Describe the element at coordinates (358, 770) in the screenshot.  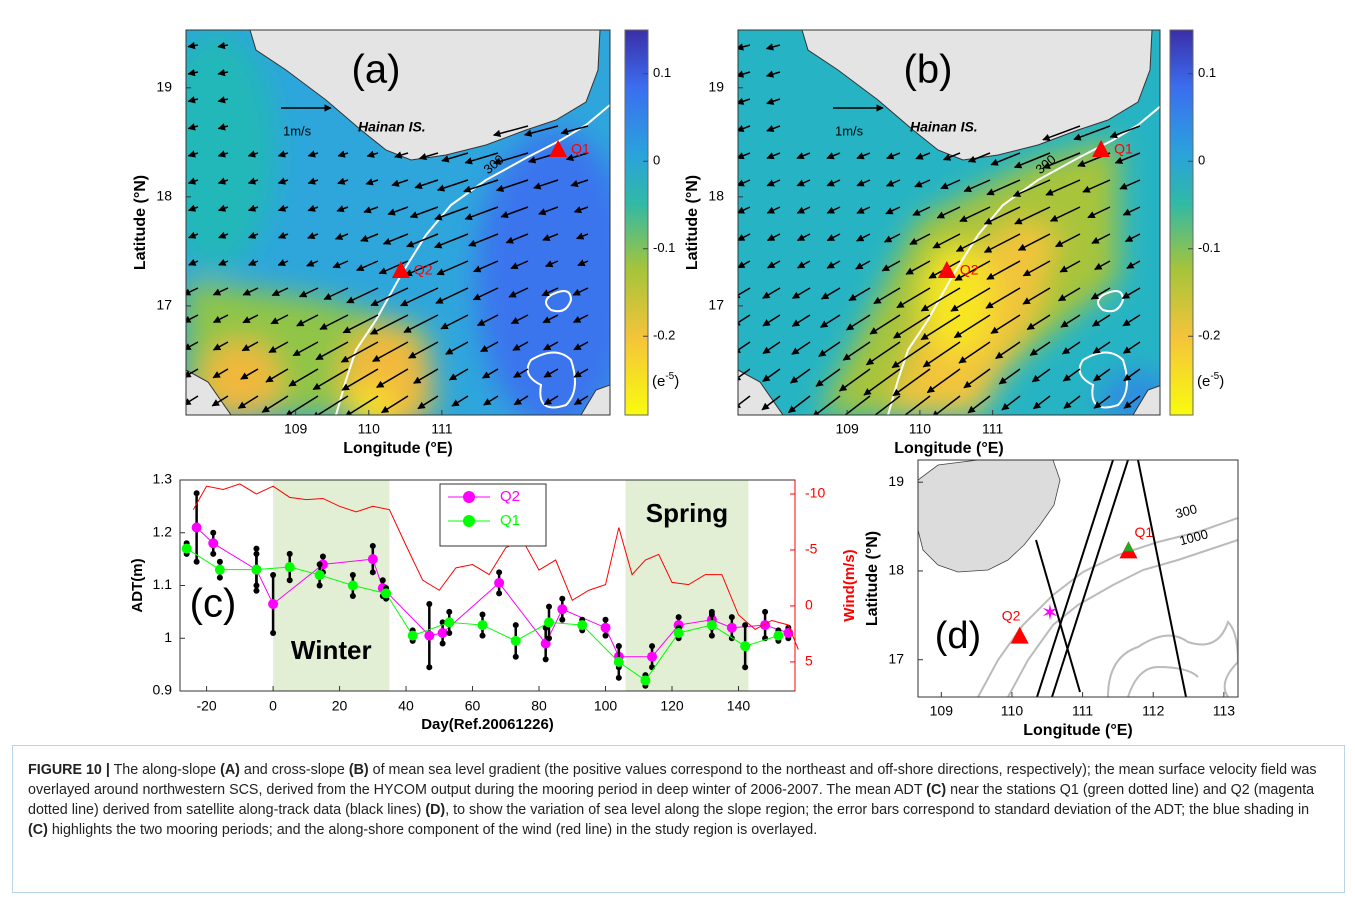
I see `caption-bold: (B)` at that location.